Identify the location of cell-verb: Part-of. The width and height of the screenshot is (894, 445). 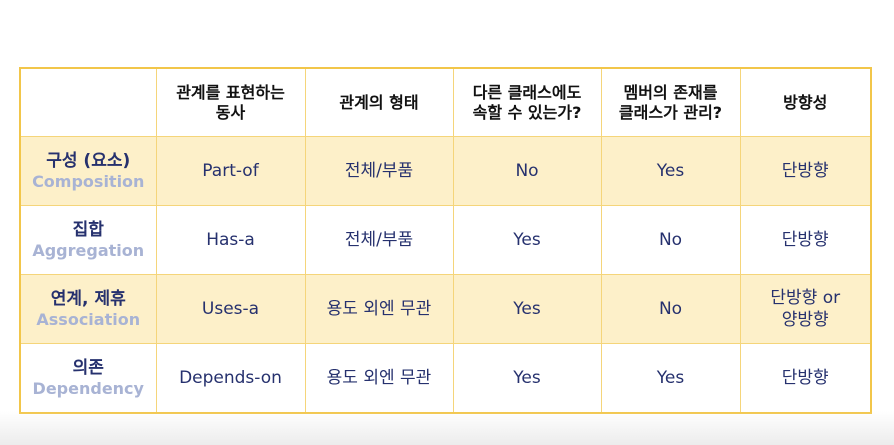
(230, 171).